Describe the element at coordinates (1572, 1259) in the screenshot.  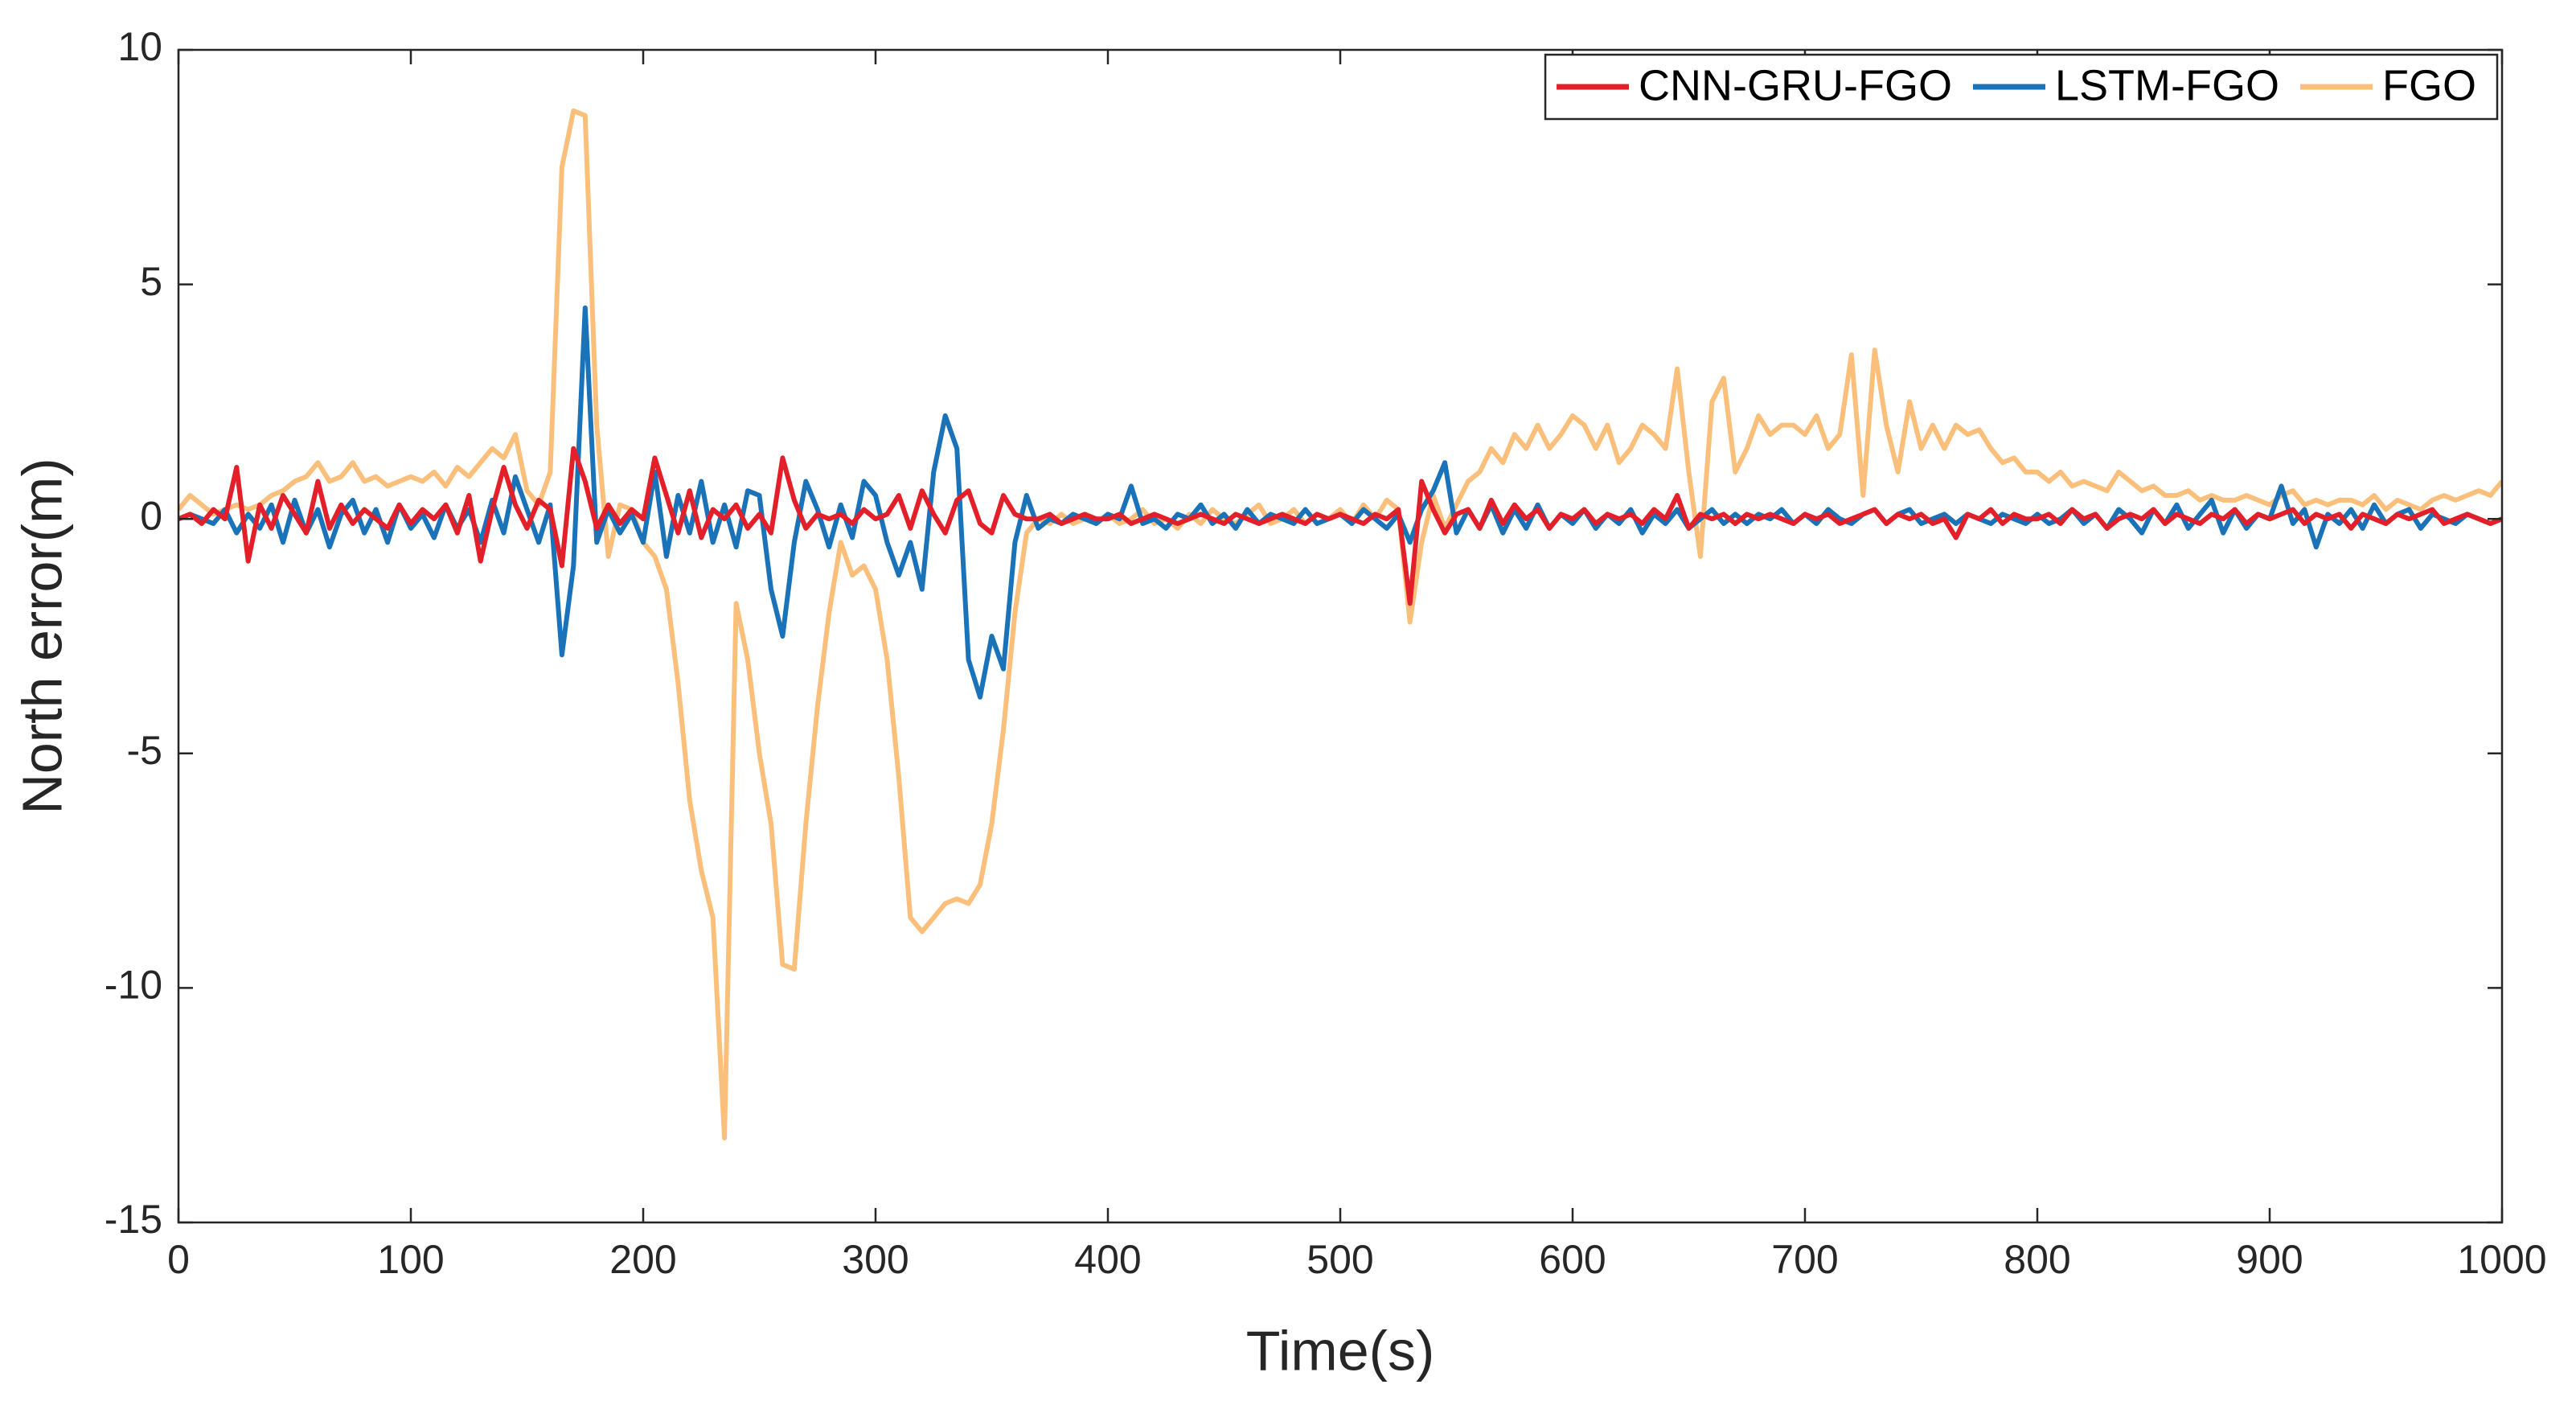
I see `x-tick-label: 600` at that location.